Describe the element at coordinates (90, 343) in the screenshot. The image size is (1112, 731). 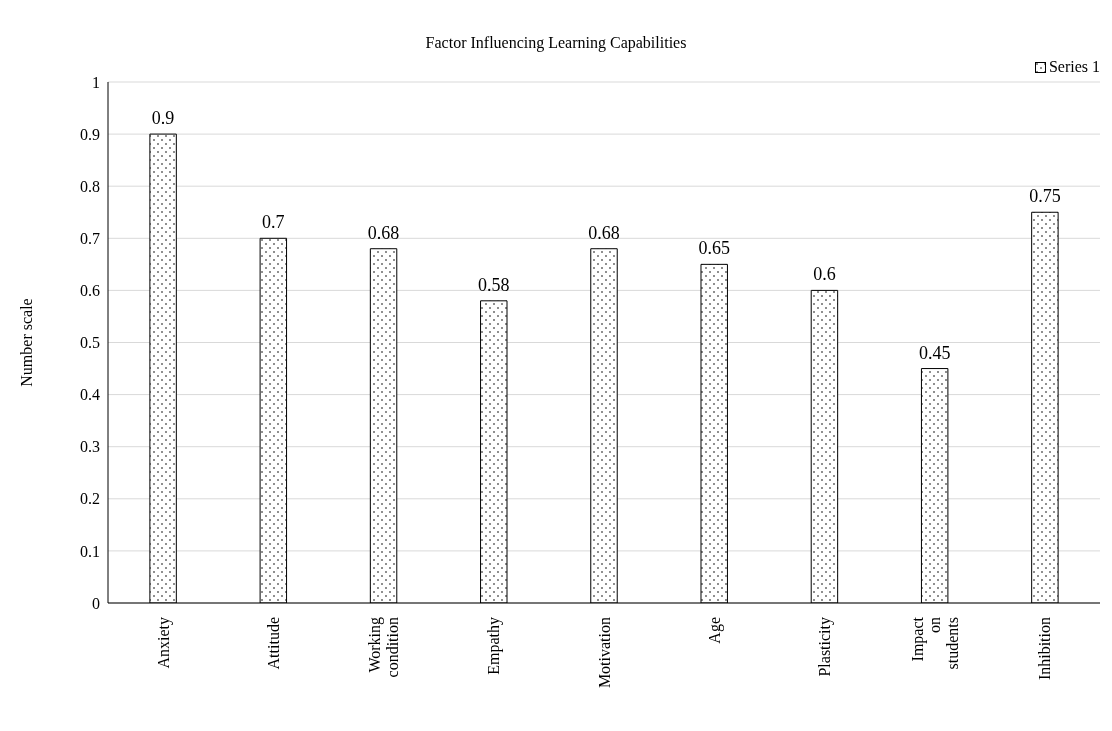
I see `y-tick-label: 0.5` at that location.